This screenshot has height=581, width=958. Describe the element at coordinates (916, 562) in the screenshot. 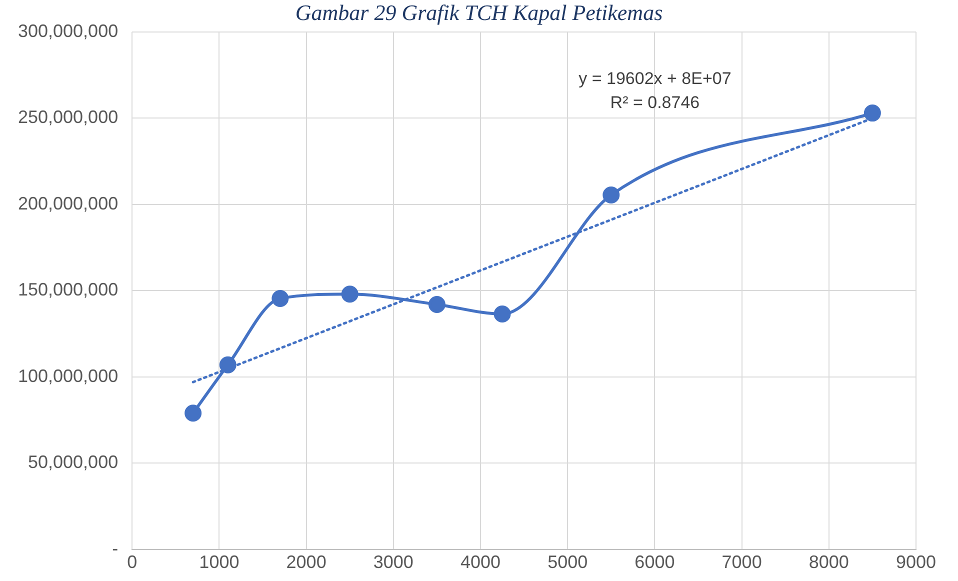

I see `x-tick-label: 9000` at that location.